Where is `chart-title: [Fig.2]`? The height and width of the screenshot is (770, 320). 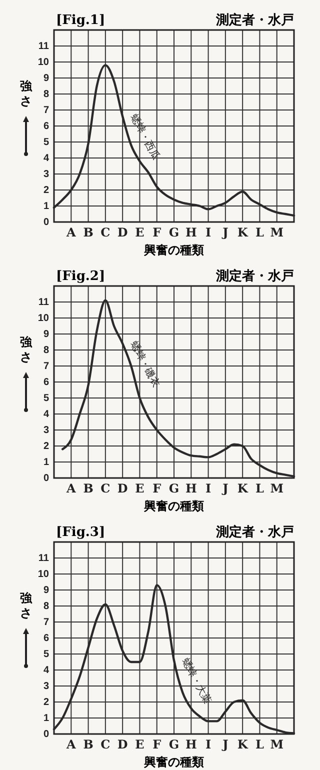
chart-title: [Fig.2] is located at coordinates (81, 276).